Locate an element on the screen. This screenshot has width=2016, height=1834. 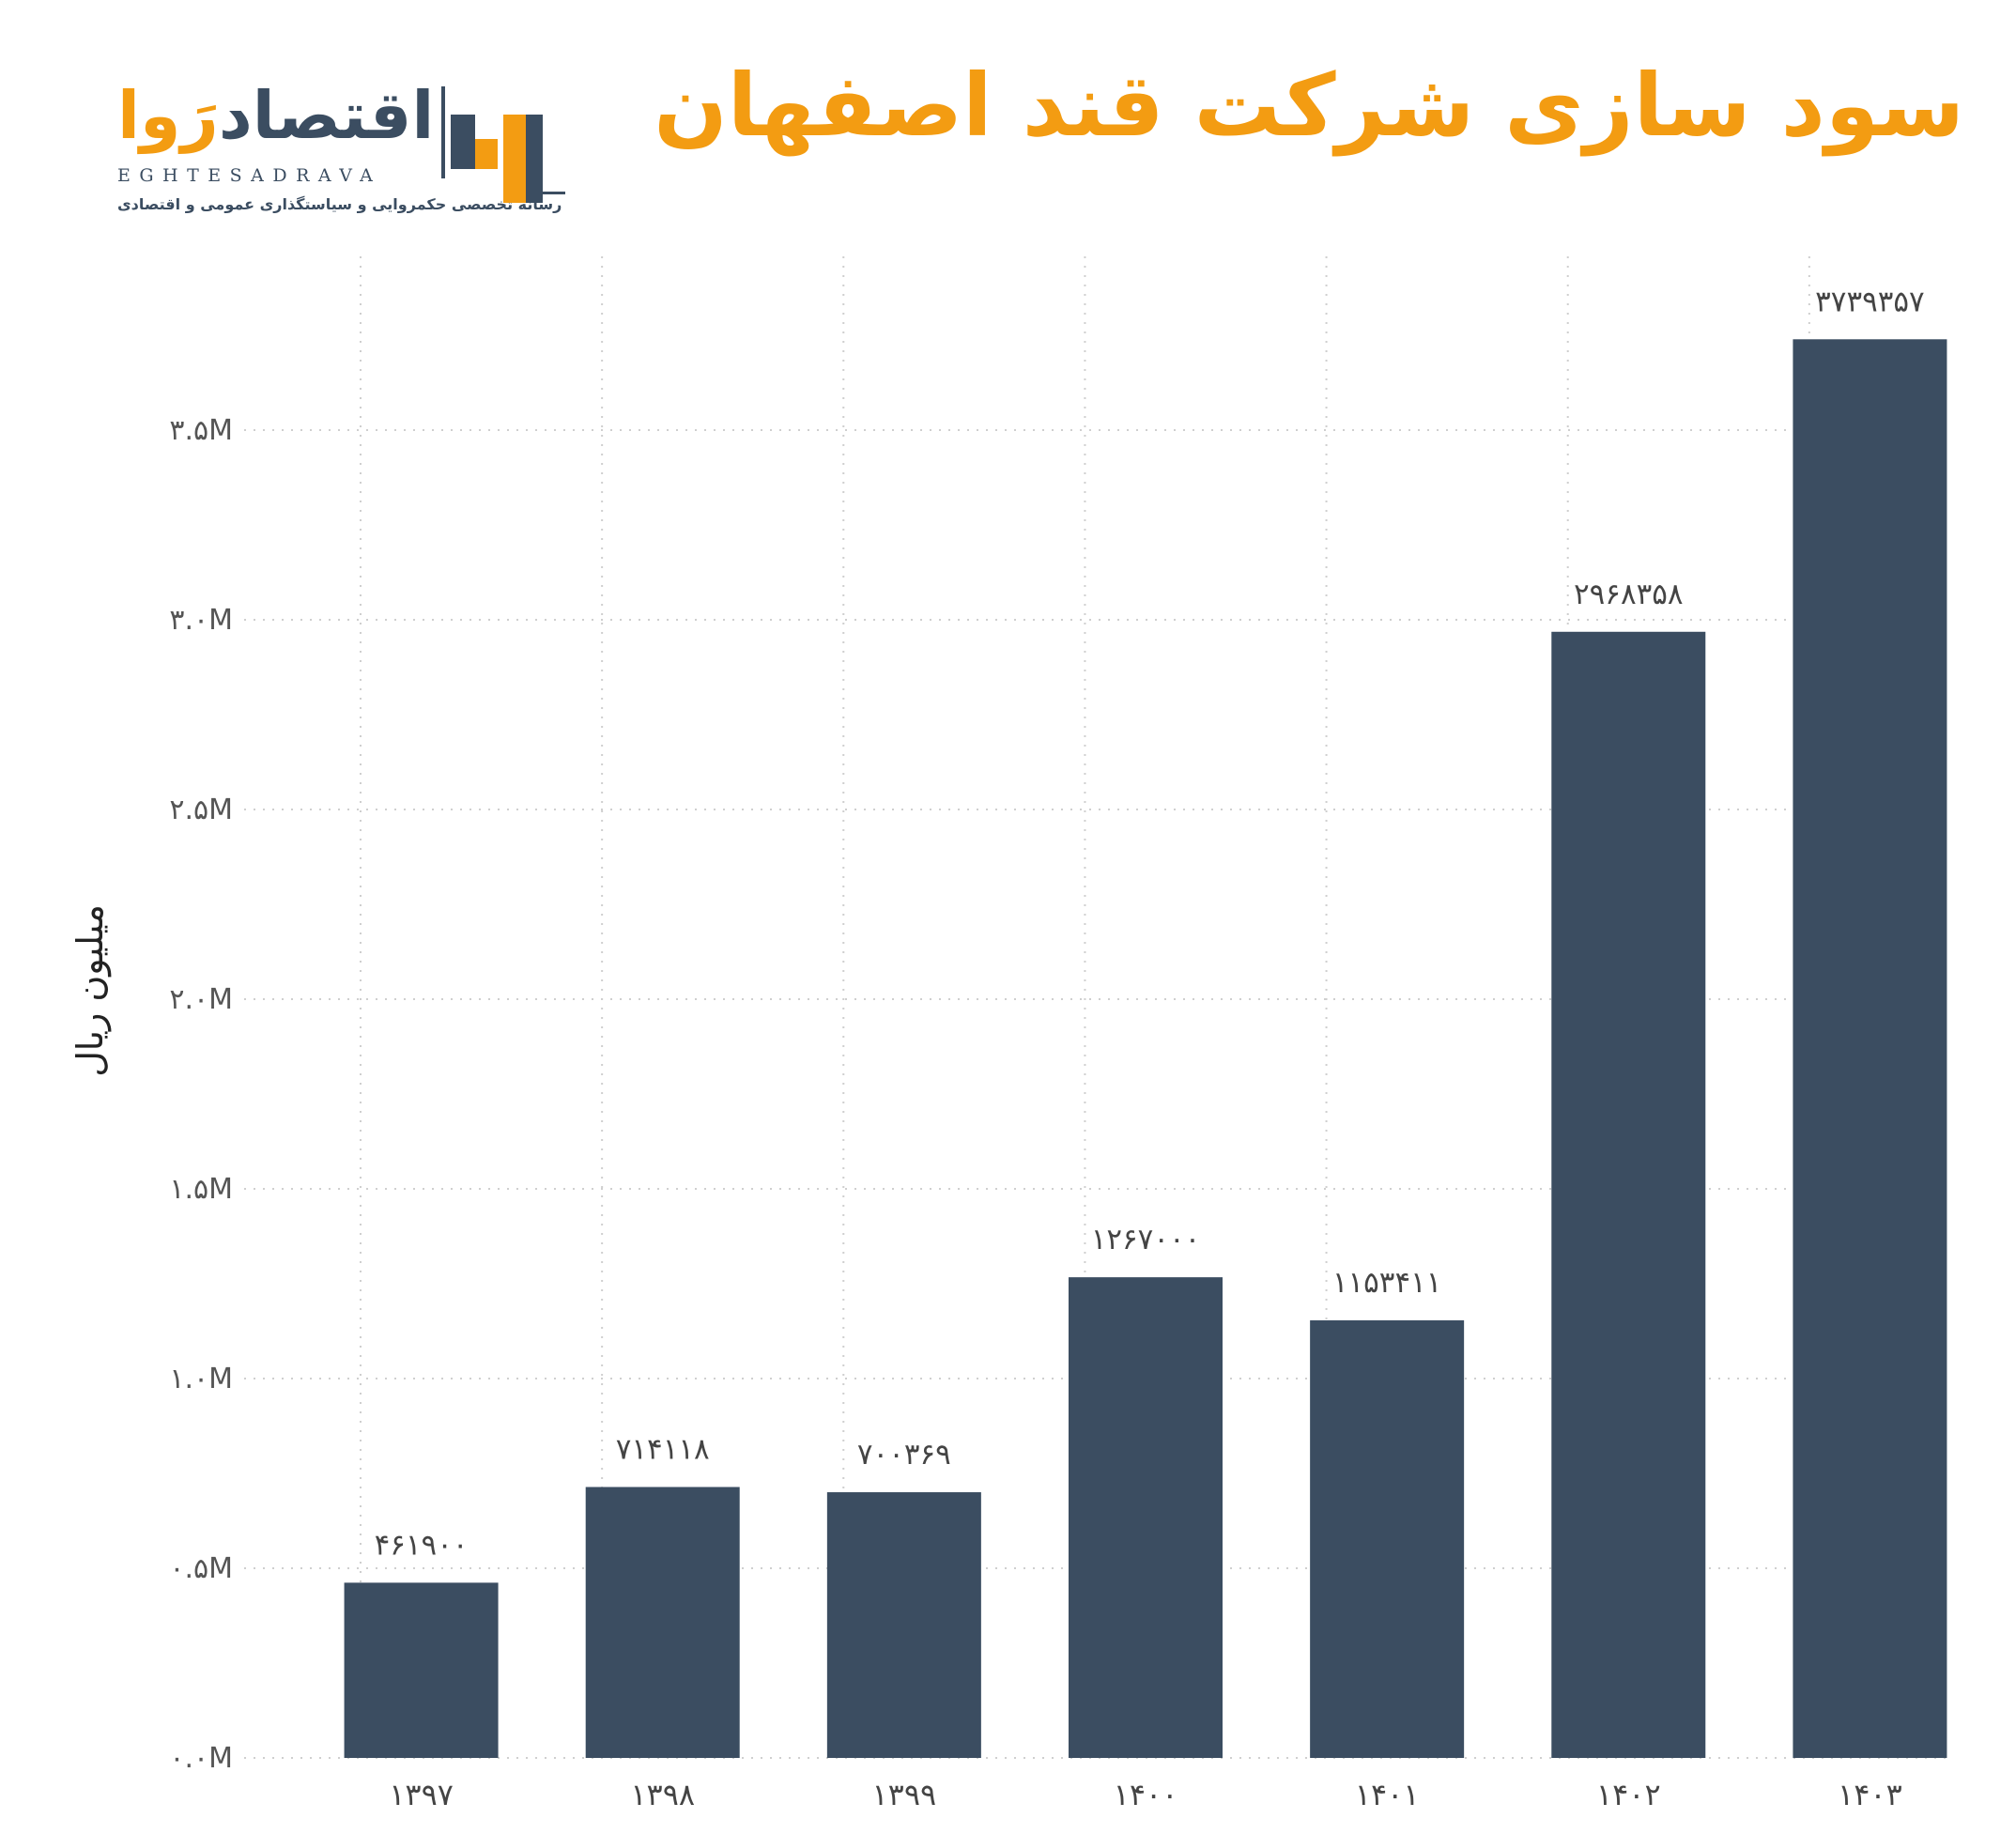
x-tick-label: ۱۳۹۷ is located at coordinates (421, 1794).